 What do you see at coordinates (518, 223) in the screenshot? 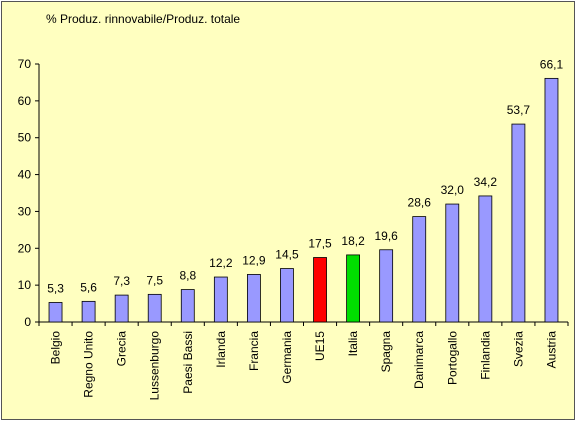
I see `bar-svezia` at bounding box center [518, 223].